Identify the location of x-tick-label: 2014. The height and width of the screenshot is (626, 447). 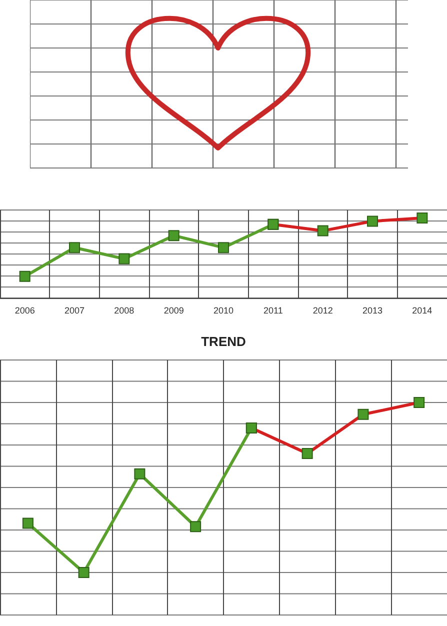
(422, 311).